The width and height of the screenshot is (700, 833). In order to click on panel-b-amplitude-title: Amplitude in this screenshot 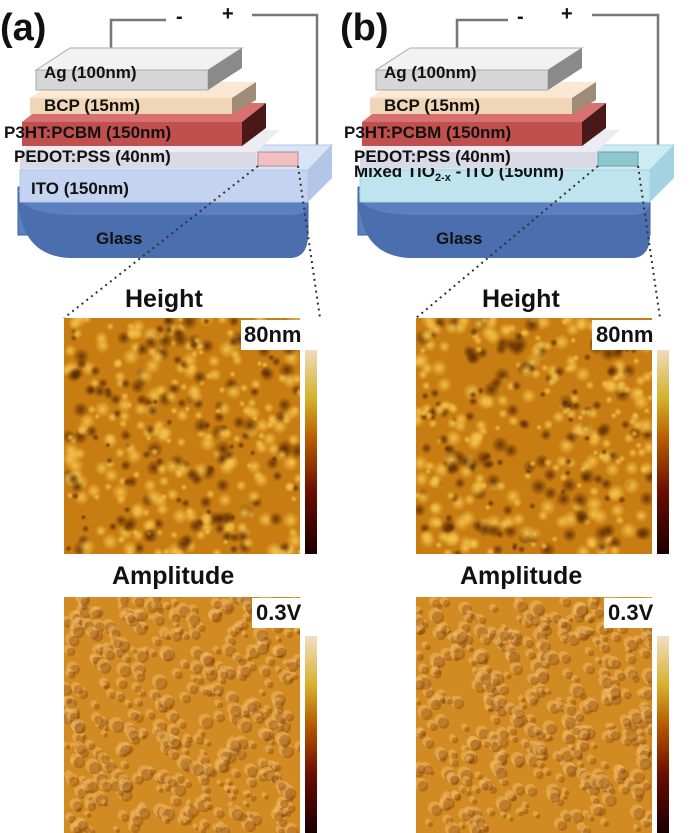, I will do `click(521, 576)`.